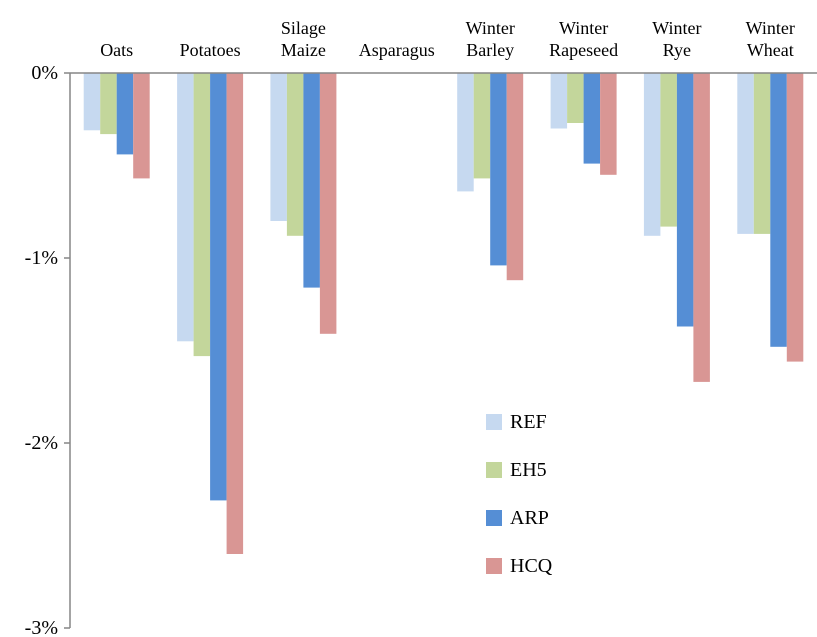 The height and width of the screenshot is (637, 817). Describe the element at coordinates (583, 39) in the screenshot. I see `category-label: Winter Rapeseed` at that location.